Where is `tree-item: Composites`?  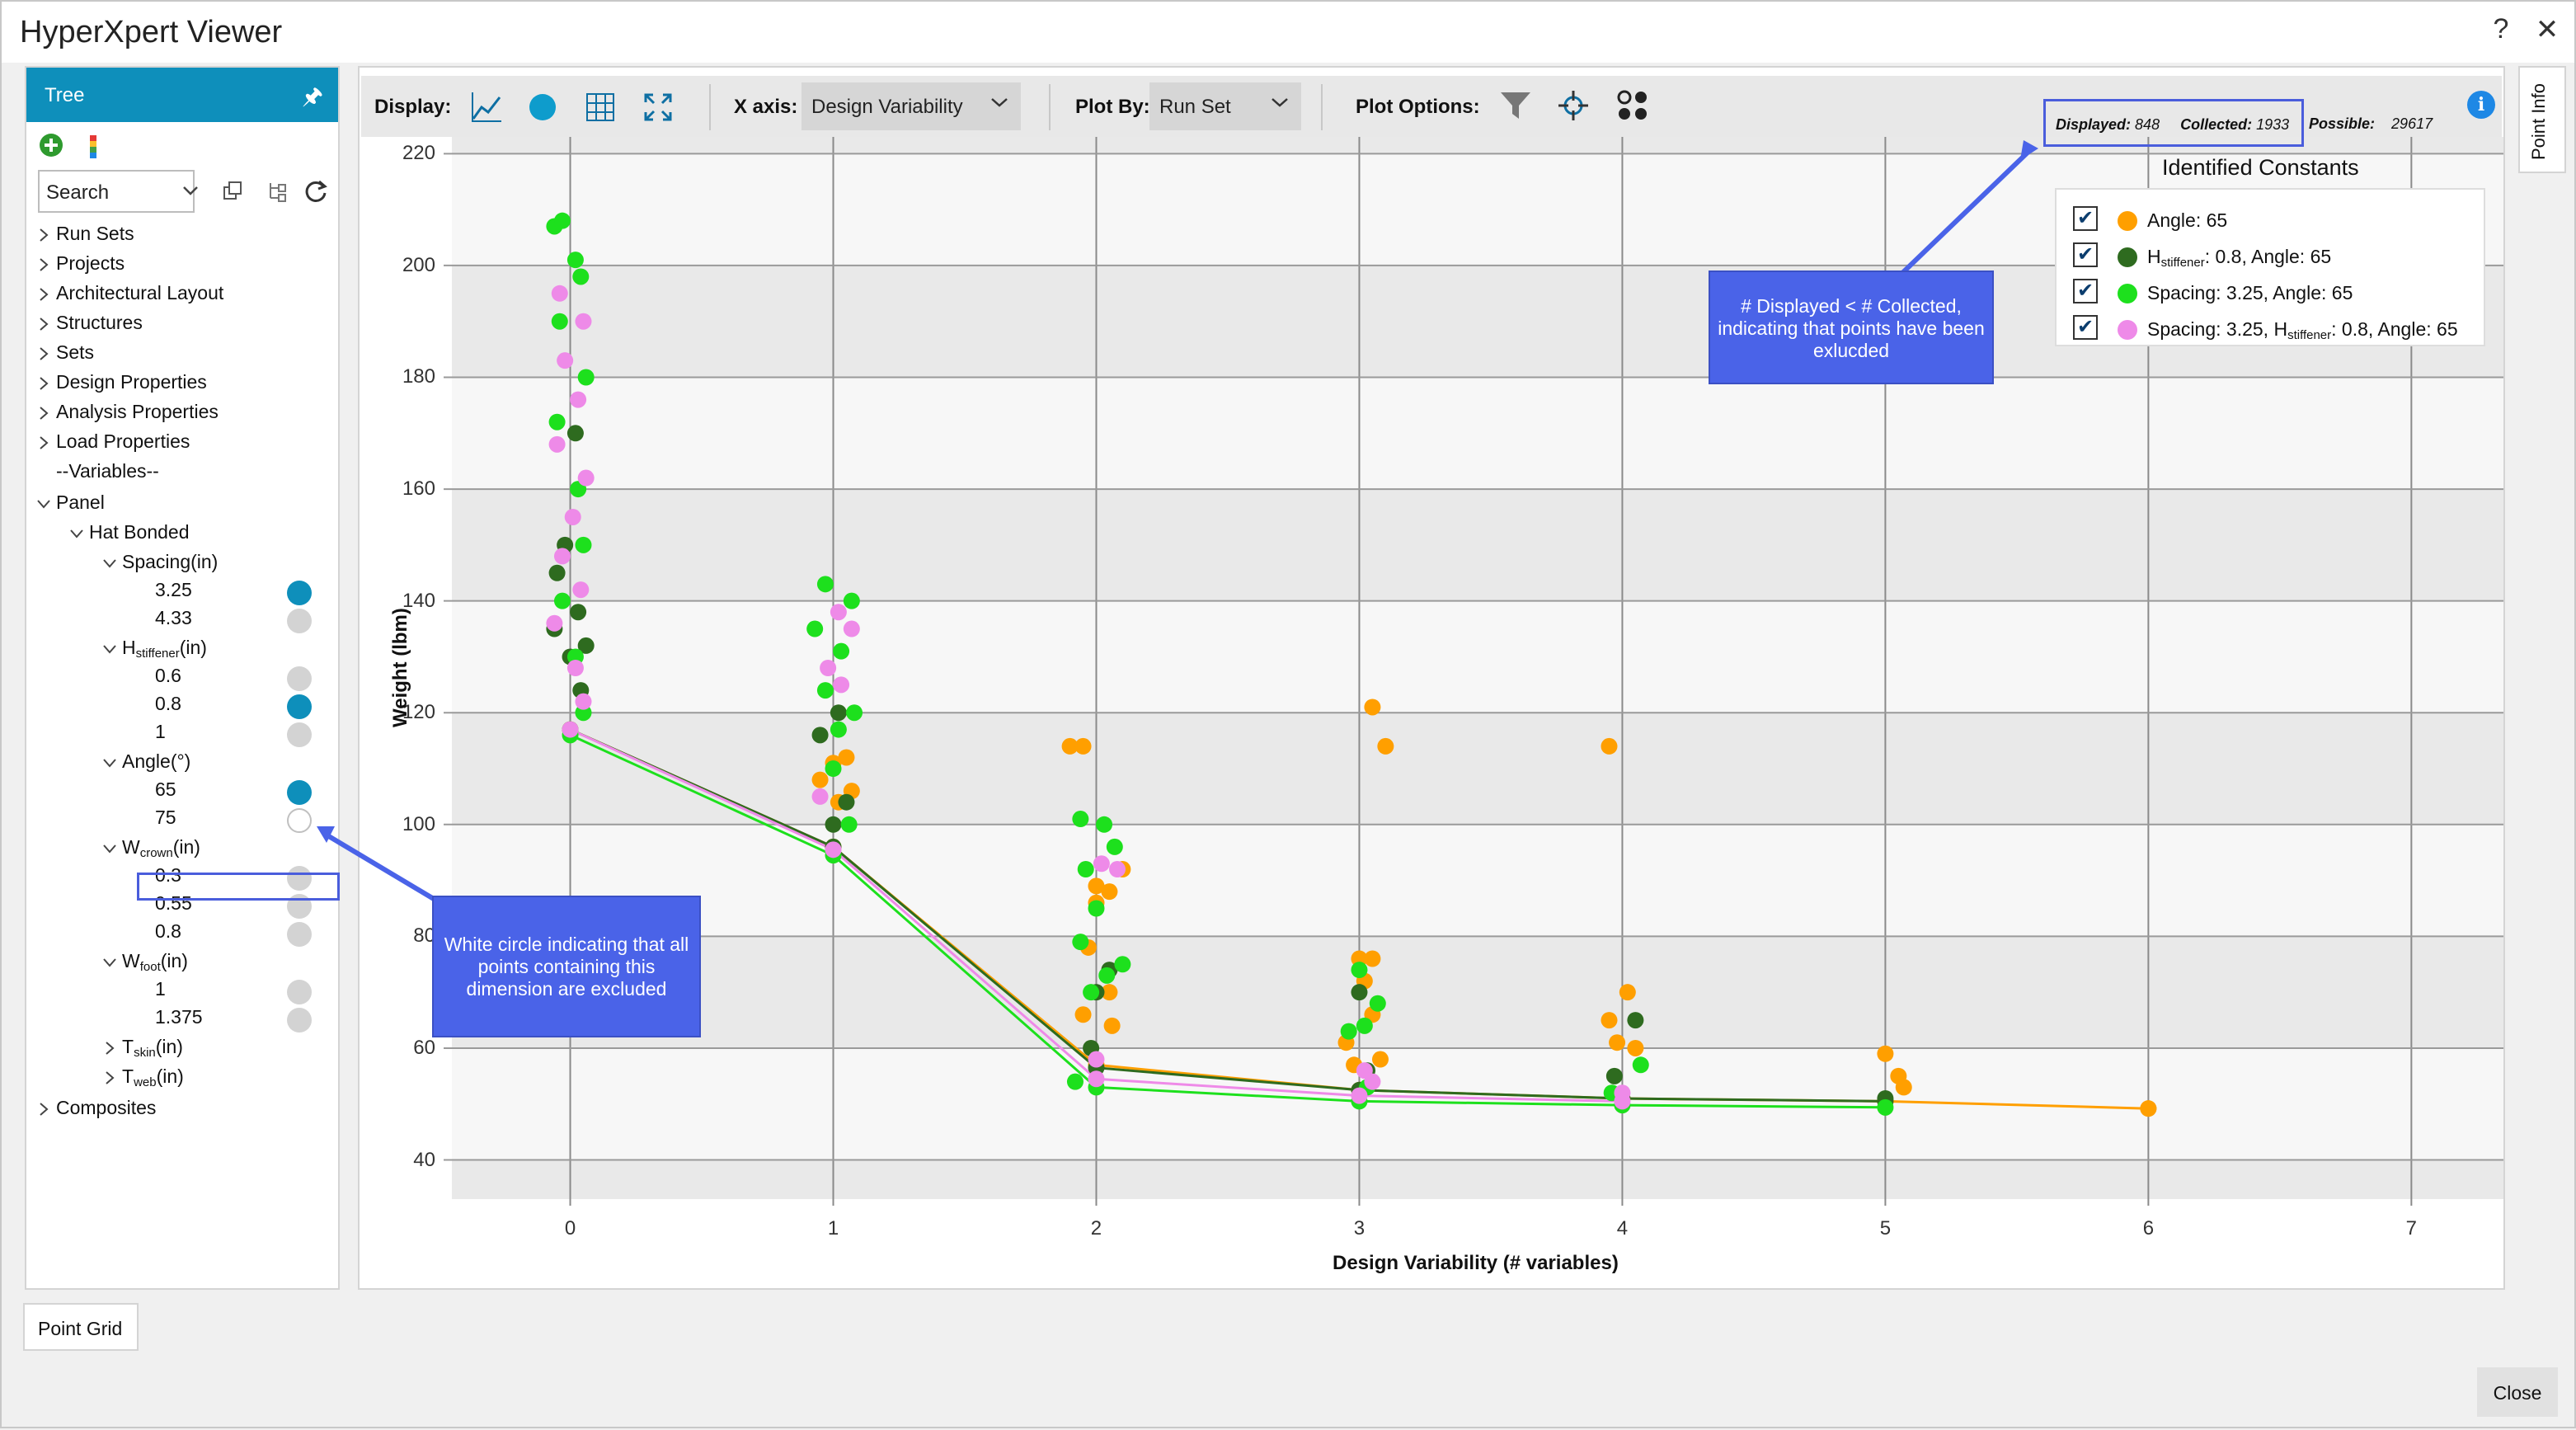 tree-item: Composites is located at coordinates (106, 1111).